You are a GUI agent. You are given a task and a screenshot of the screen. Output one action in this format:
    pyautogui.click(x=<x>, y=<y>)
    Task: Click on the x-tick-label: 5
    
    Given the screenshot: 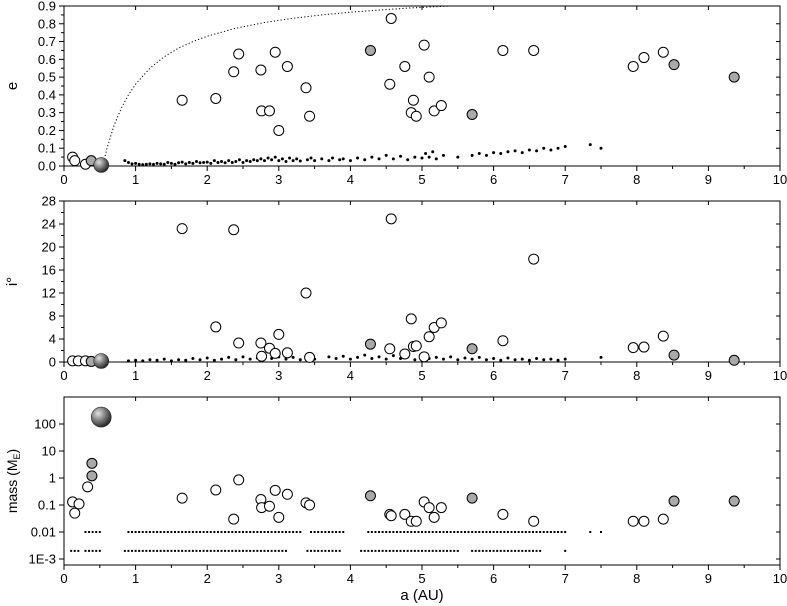 What is the action you would take?
    pyautogui.click(x=421, y=578)
    